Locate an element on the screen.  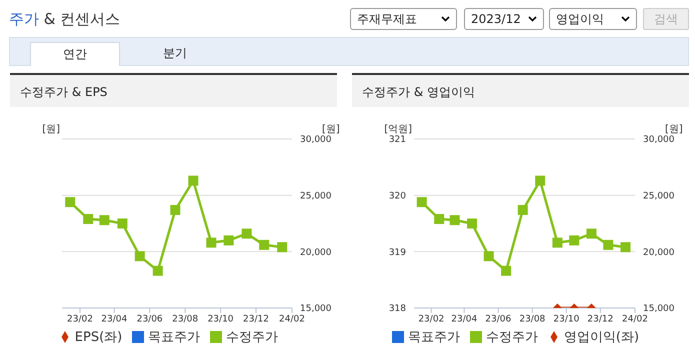
dropdown-field: 영업이익 is located at coordinates (593, 19).